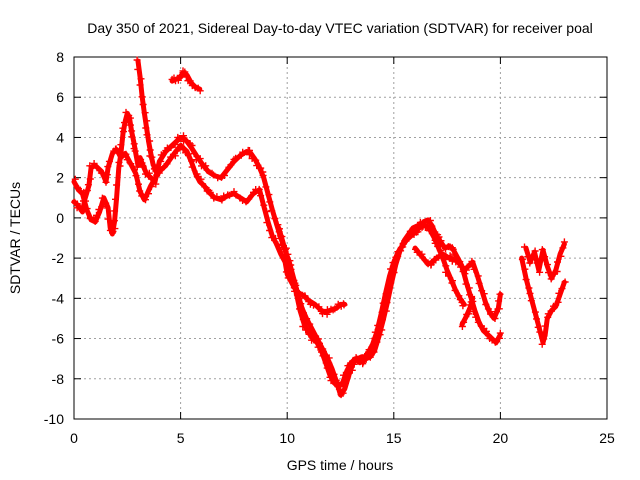 Image resolution: width=640 pixels, height=480 pixels. What do you see at coordinates (544, 260) in the screenshot?
I see `series-track-i` at bounding box center [544, 260].